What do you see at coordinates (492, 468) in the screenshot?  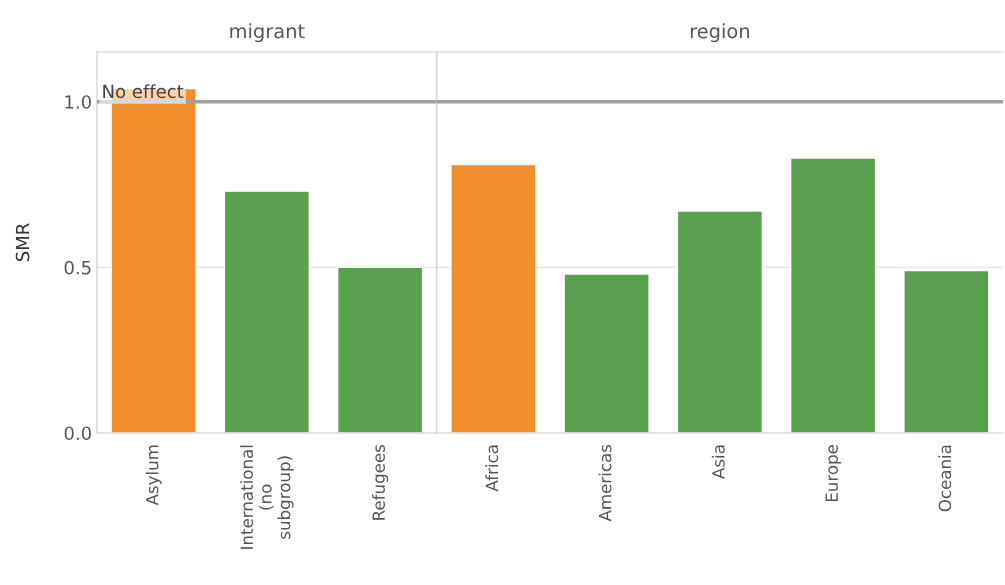 I see `x-tick-label: Africa` at bounding box center [492, 468].